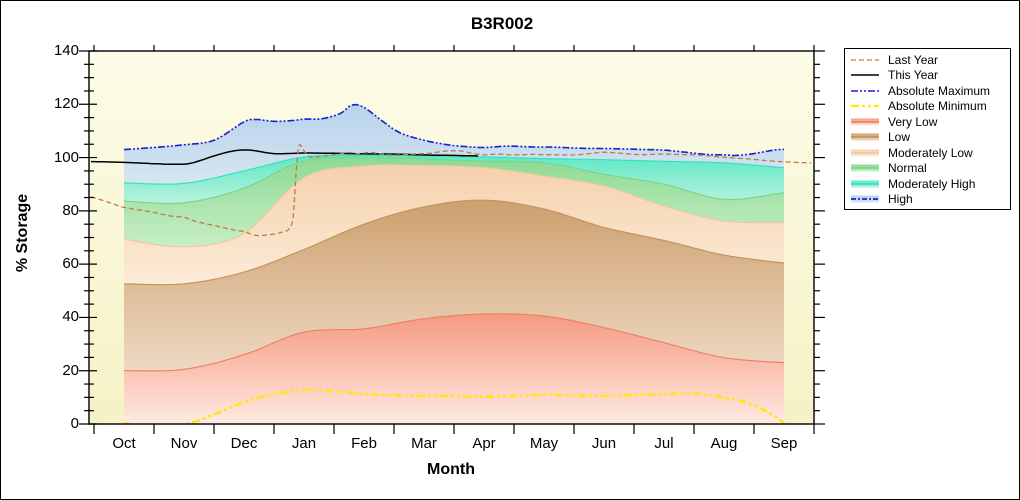 Image resolution: width=1020 pixels, height=500 pixels. What do you see at coordinates (913, 121) in the screenshot?
I see `legend-label: Very Low` at bounding box center [913, 121].